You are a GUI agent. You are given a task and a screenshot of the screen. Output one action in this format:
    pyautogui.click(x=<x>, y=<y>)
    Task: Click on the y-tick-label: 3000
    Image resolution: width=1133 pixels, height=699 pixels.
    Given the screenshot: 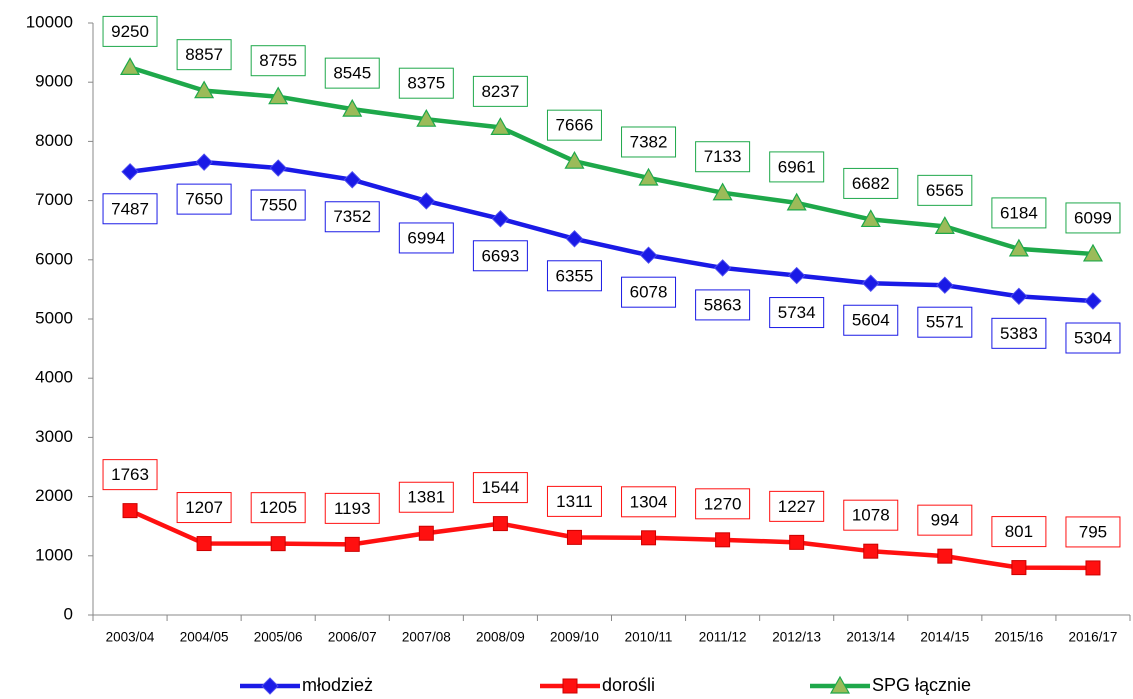 What is the action you would take?
    pyautogui.click(x=54, y=436)
    